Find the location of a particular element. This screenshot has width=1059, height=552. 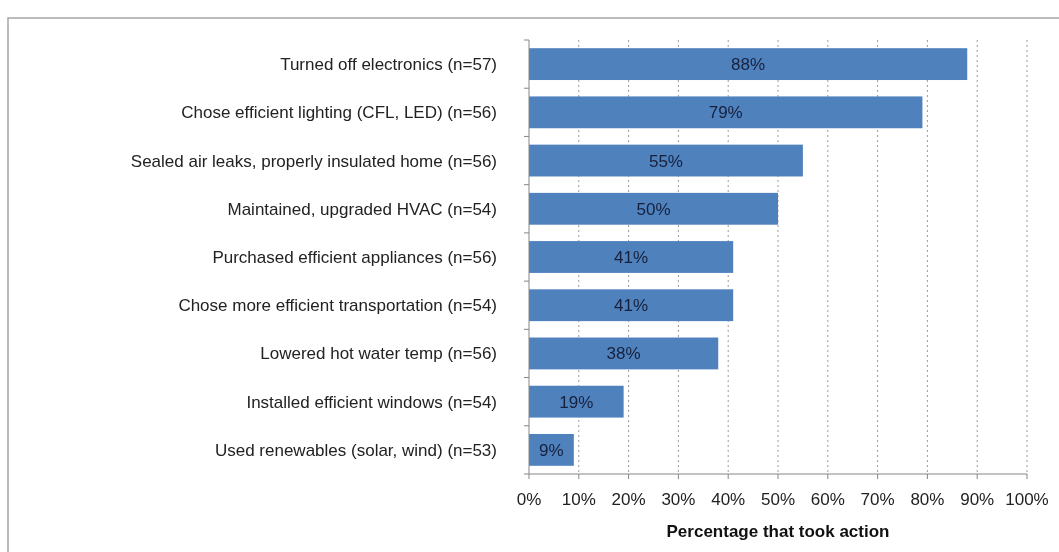

data-label: 79% is located at coordinates (725, 113).